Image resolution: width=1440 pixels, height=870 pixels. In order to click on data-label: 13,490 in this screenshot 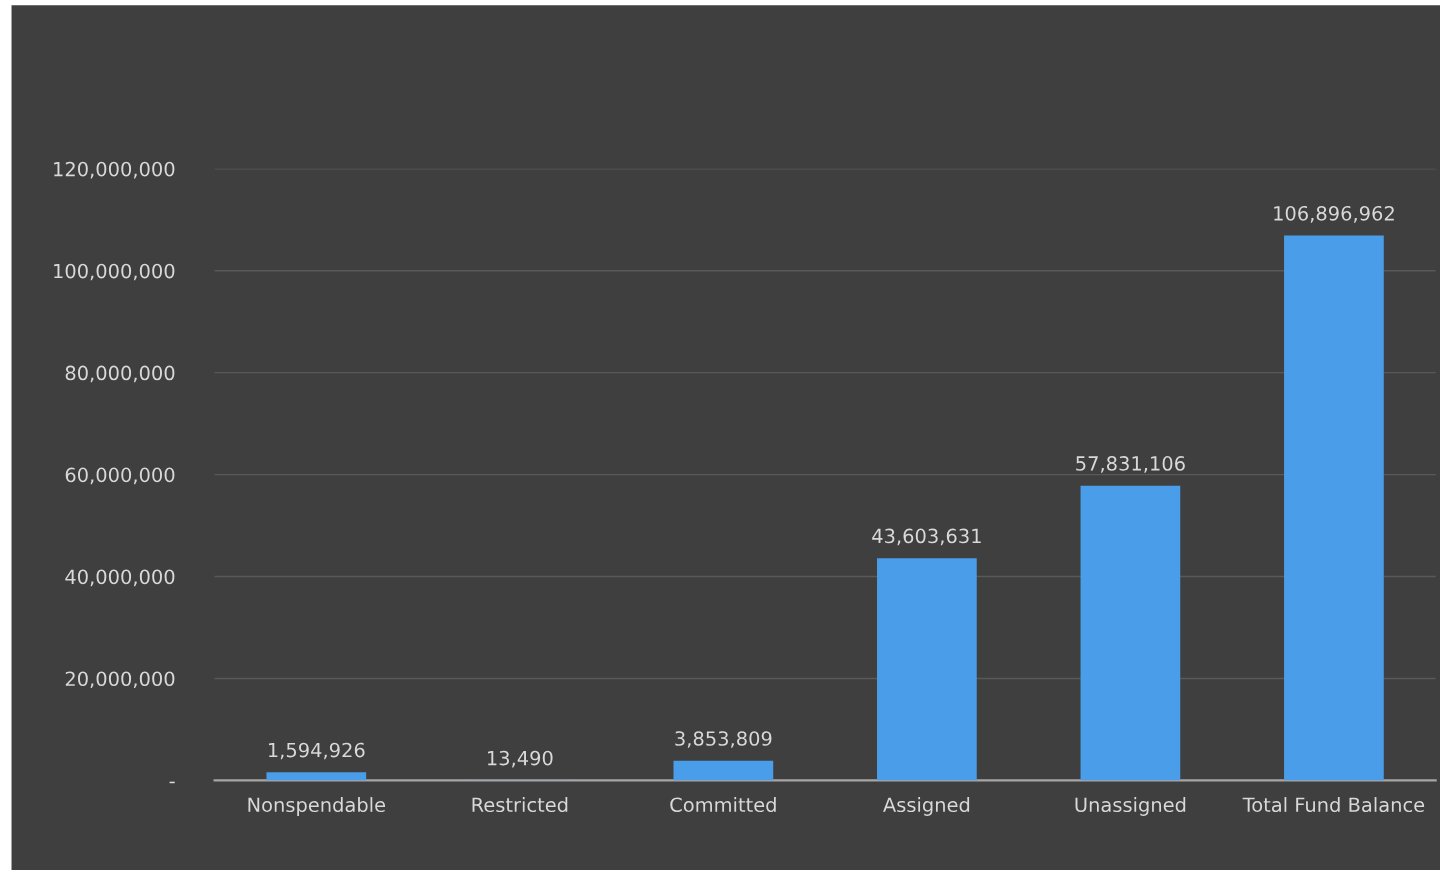, I will do `click(520, 759)`.